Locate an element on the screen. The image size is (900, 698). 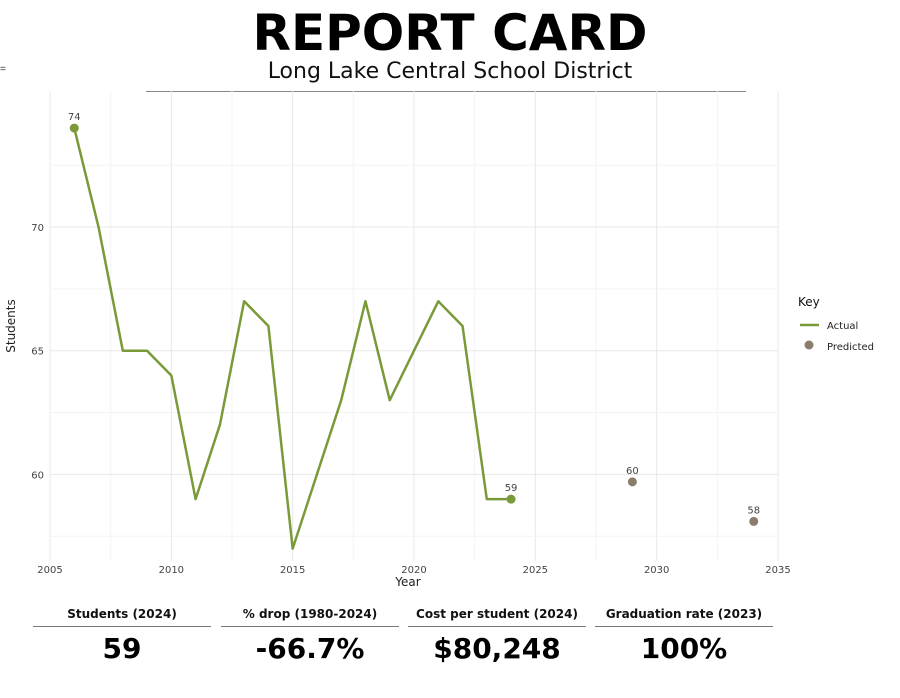
stat-percent-drop: % drop (1980-2024) -66.7% is located at coordinates (310, 637).